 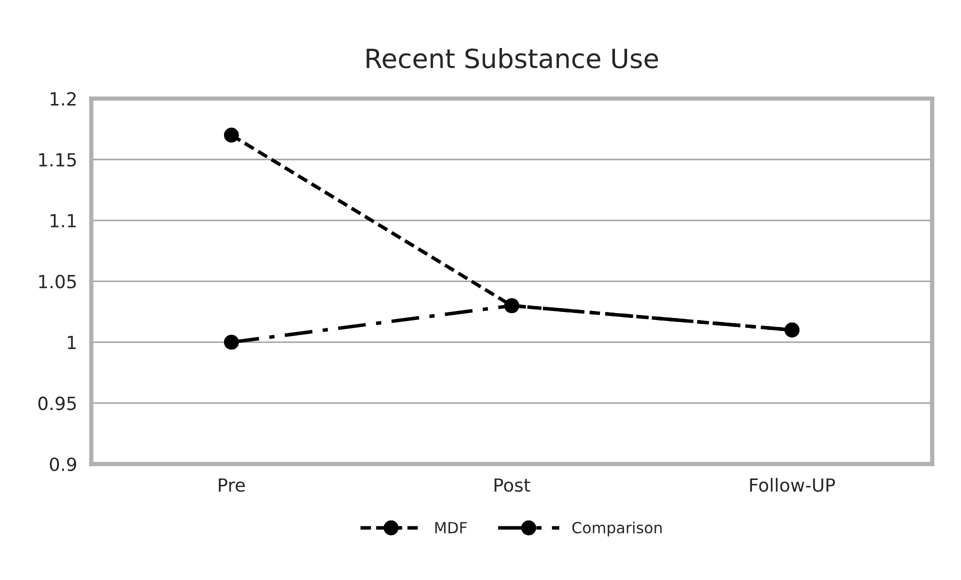 What do you see at coordinates (57, 160) in the screenshot?
I see `y-tick-label: 1.15` at bounding box center [57, 160].